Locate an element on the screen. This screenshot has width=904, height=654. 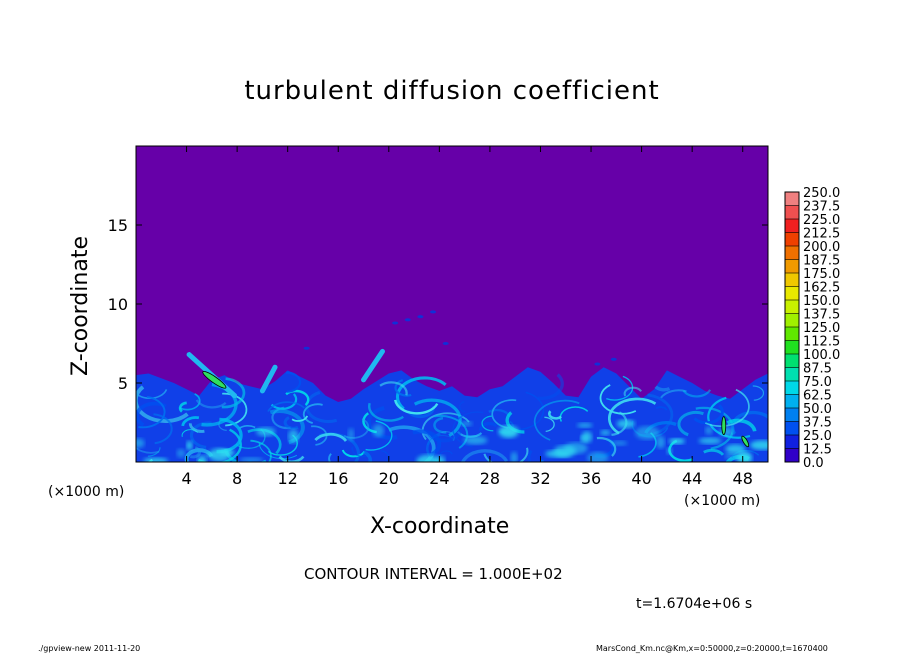
x-tick-label: 24 is located at coordinates (439, 478).